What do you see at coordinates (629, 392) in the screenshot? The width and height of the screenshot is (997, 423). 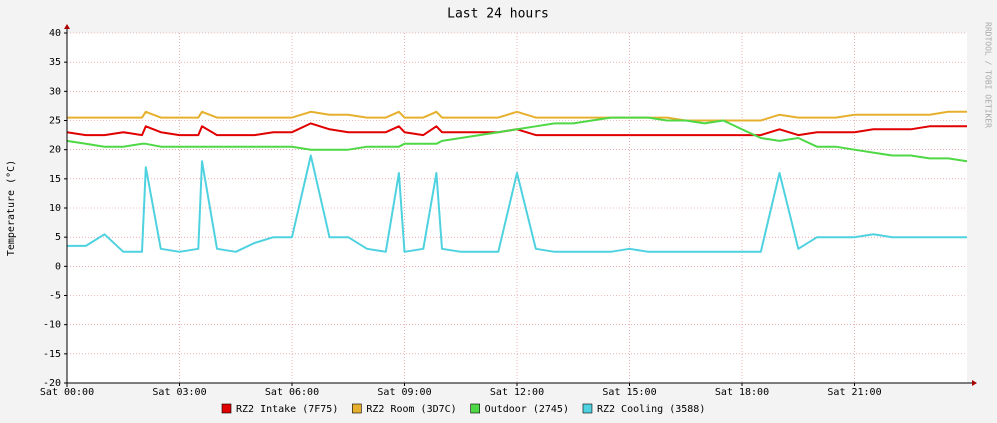 I see `x-tick-label: Sat 15:00` at bounding box center [629, 392].